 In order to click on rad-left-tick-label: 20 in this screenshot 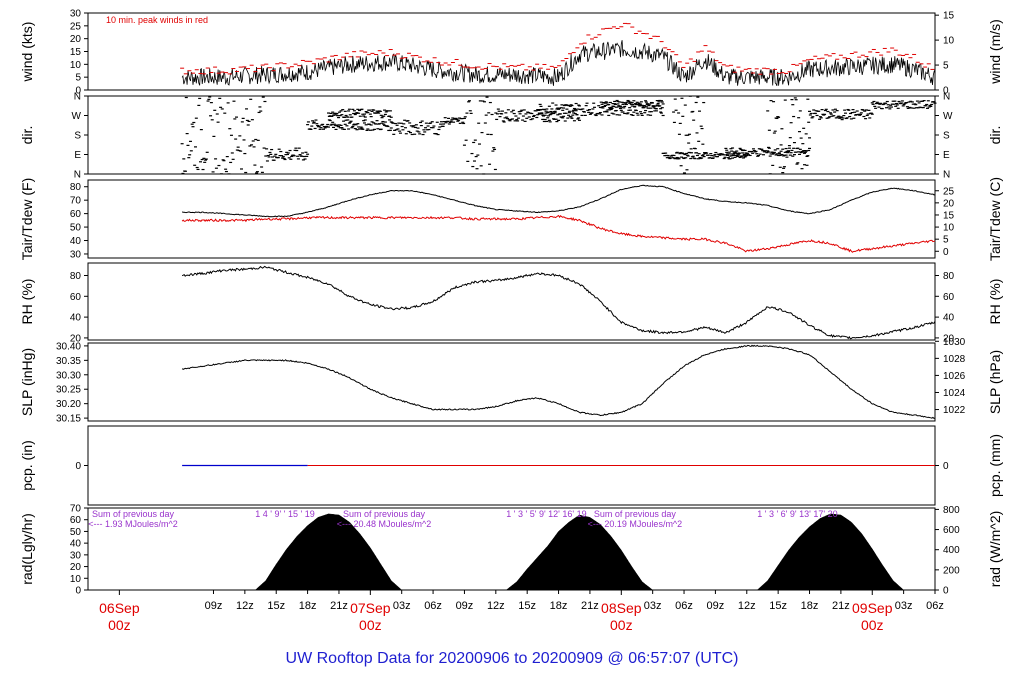, I will do `click(76, 567)`.